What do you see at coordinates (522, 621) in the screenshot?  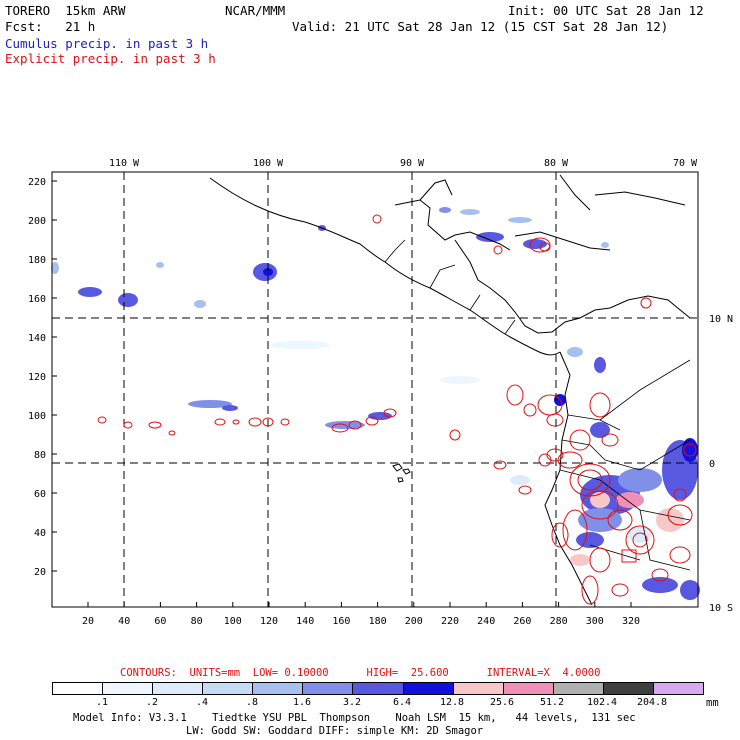 I see `x-tick-label: 260` at bounding box center [522, 621].